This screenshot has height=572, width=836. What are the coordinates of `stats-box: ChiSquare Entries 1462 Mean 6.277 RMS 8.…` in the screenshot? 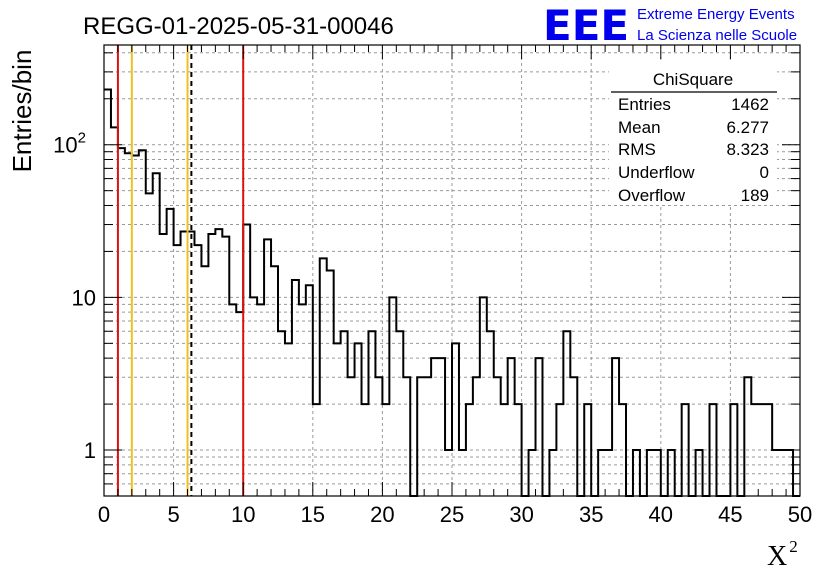 It's located at (693, 134).